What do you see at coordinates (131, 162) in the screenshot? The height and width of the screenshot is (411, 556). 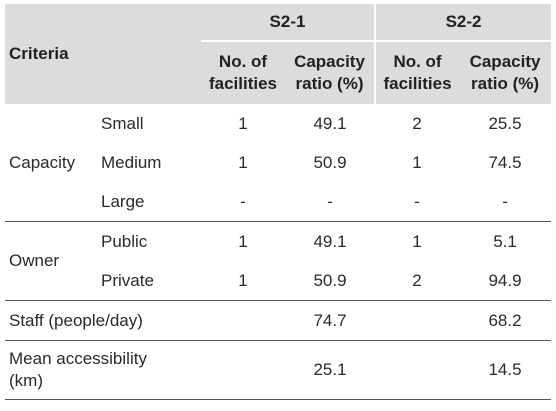 I see `row-label: Medium` at bounding box center [131, 162].